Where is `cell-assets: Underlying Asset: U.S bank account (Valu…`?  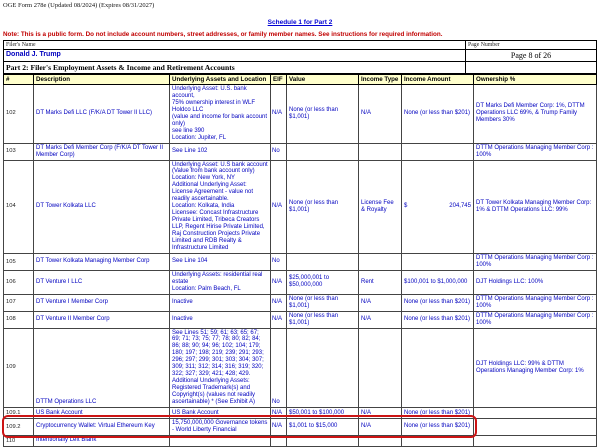
cell-assets: Underlying Asset: U.S bank account (Valu… is located at coordinates (220, 206).